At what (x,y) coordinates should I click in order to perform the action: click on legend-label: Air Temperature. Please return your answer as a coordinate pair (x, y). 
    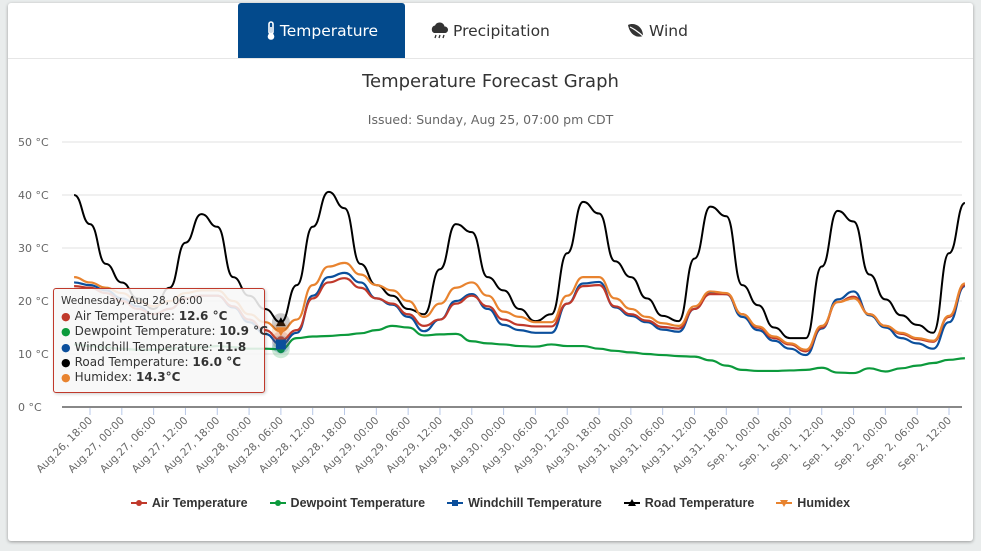
    Looking at the image, I should click on (199, 503).